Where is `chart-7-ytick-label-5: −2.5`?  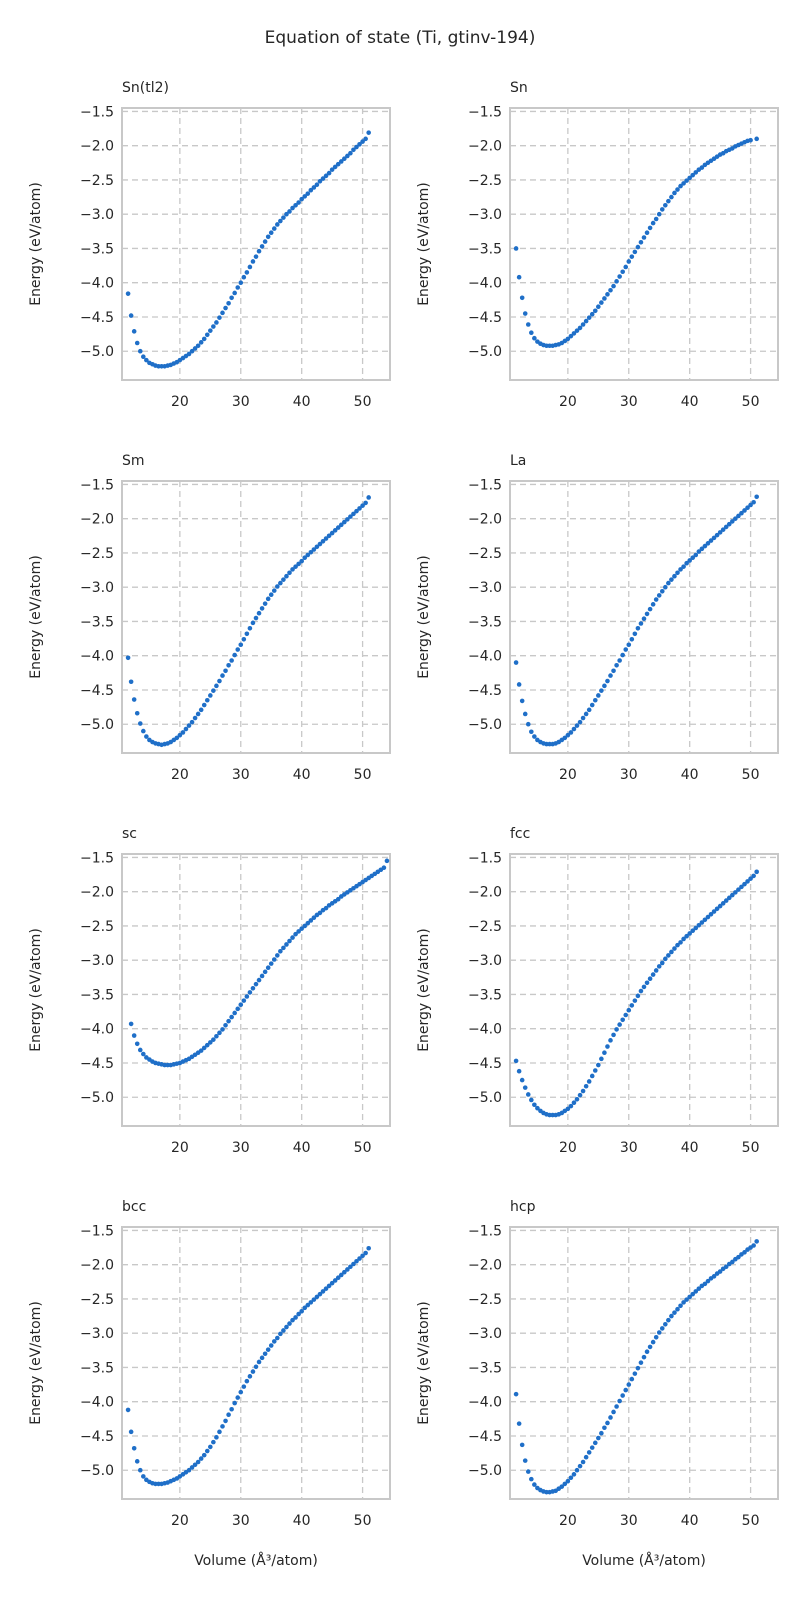 chart-7-ytick-label-5: −2.5 is located at coordinates (485, 1300).